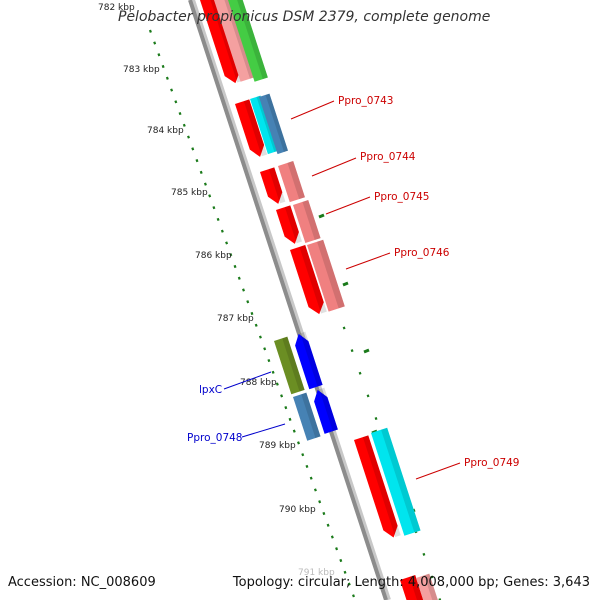 The width and height of the screenshot is (600, 605). What do you see at coordinates (422, 253) in the screenshot?
I see `gene-label: Ppro_0746` at bounding box center [422, 253].